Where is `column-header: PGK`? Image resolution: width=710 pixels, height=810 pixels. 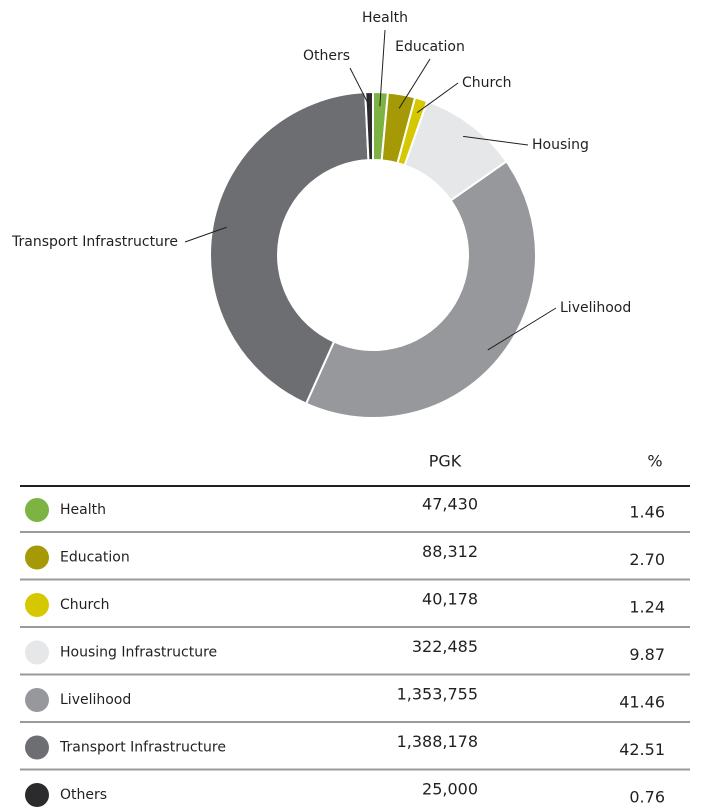 column-header: PGK is located at coordinates (445, 461).